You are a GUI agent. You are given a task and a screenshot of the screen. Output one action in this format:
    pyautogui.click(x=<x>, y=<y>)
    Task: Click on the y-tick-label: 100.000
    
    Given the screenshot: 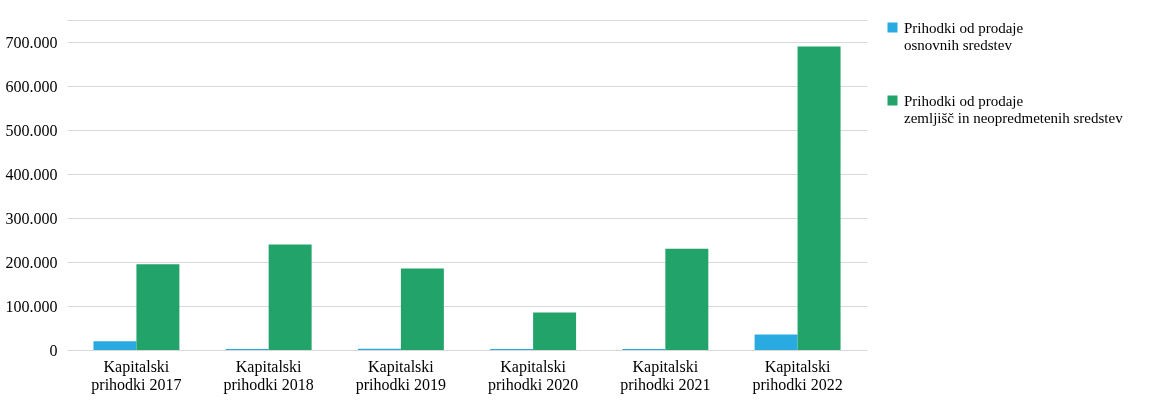 What is the action you would take?
    pyautogui.click(x=31, y=306)
    